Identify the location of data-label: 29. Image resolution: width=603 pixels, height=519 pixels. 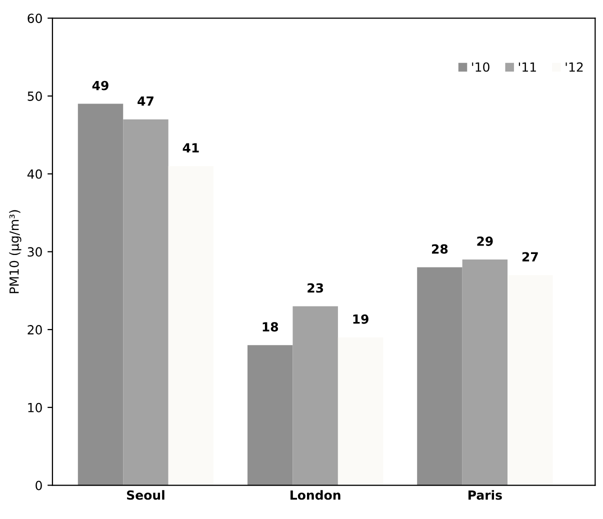
(485, 241).